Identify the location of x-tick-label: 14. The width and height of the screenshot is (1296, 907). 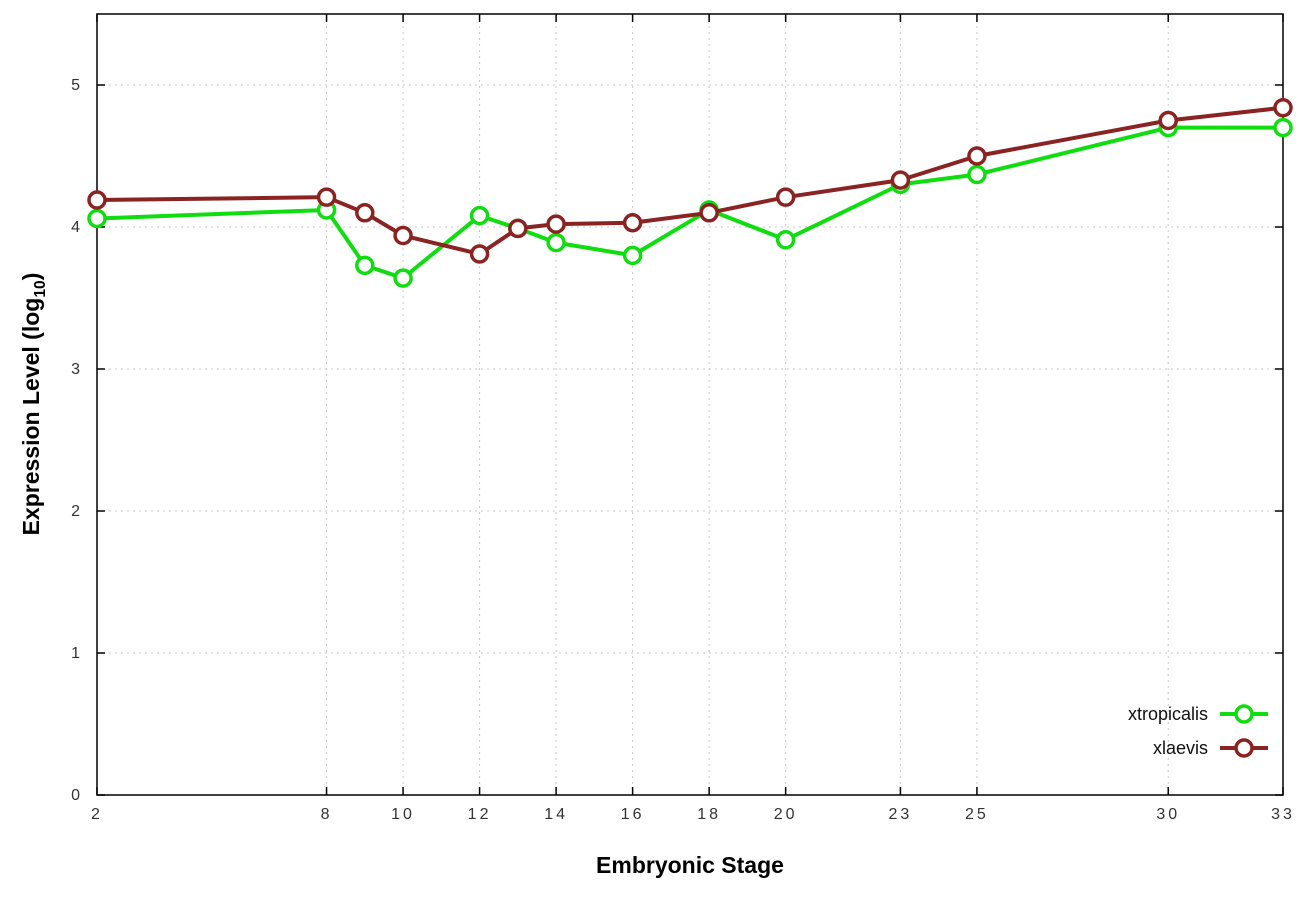
(556, 814).